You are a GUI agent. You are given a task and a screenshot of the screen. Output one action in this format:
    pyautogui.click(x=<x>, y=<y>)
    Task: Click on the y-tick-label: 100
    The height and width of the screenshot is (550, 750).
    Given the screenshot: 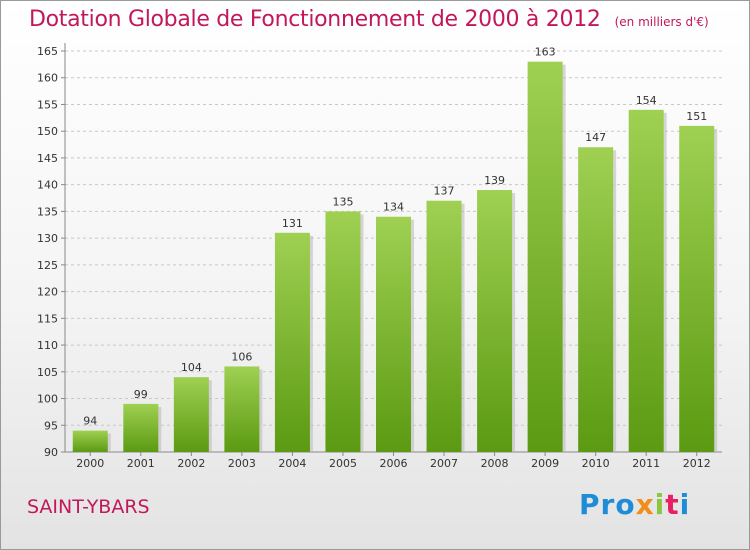 What is the action you would take?
    pyautogui.click(x=47, y=399)
    